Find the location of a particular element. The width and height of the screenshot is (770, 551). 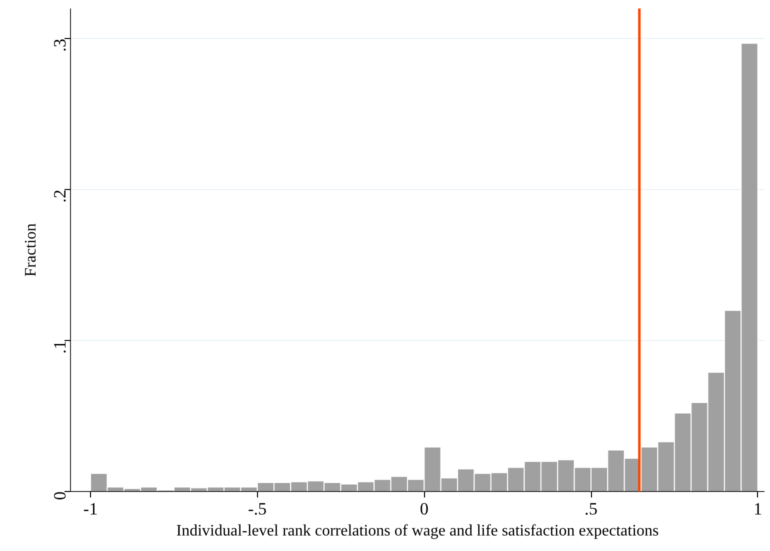

y-tick-label: 0 is located at coordinates (60, 495).